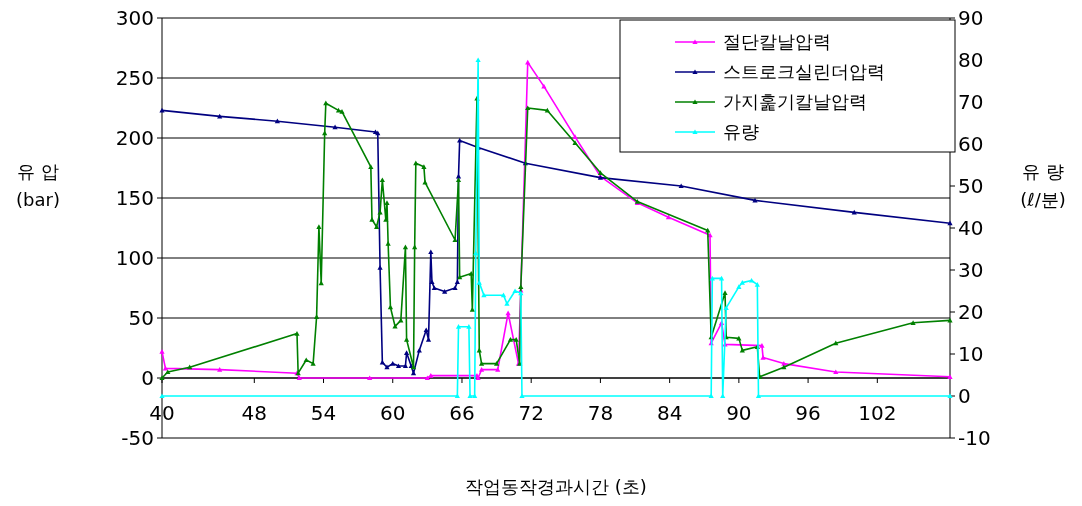  I want to click on y2-tick-label: 40, so click(971, 228).